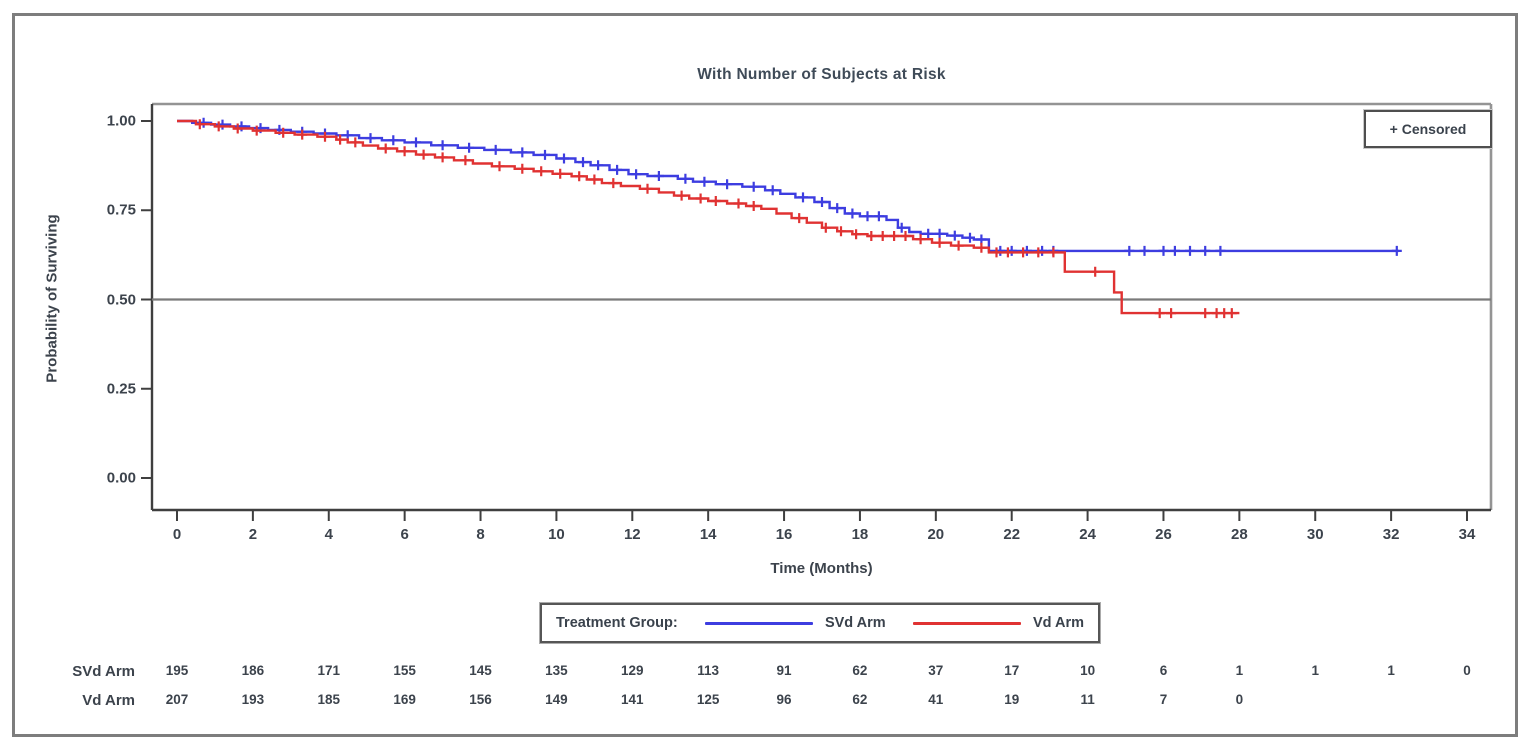  What do you see at coordinates (556, 534) in the screenshot?
I see `x-tick-label: 10` at bounding box center [556, 534].